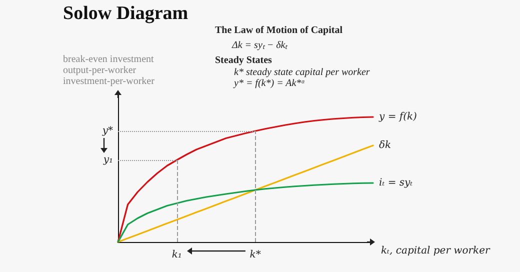  What do you see at coordinates (125, 14) in the screenshot?
I see `chart-title: Solow Diagram` at bounding box center [125, 14].